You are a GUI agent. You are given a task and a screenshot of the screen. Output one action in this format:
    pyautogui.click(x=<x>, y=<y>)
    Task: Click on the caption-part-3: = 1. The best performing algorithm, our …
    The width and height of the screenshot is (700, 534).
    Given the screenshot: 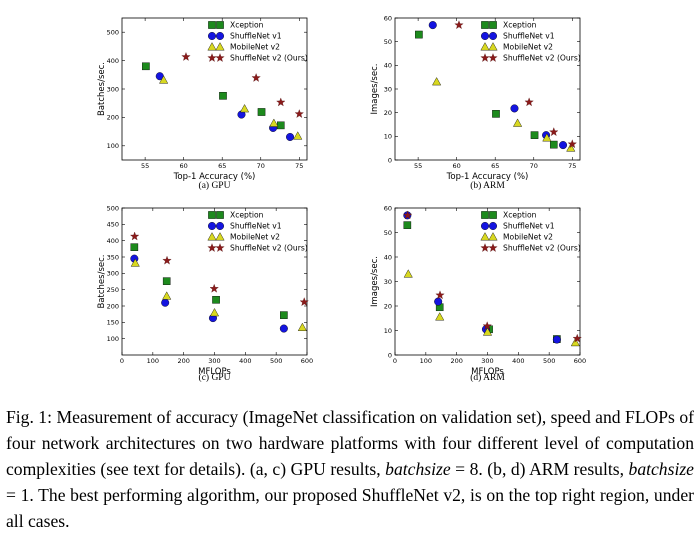 What is the action you would take?
    pyautogui.click(x=350, y=508)
    